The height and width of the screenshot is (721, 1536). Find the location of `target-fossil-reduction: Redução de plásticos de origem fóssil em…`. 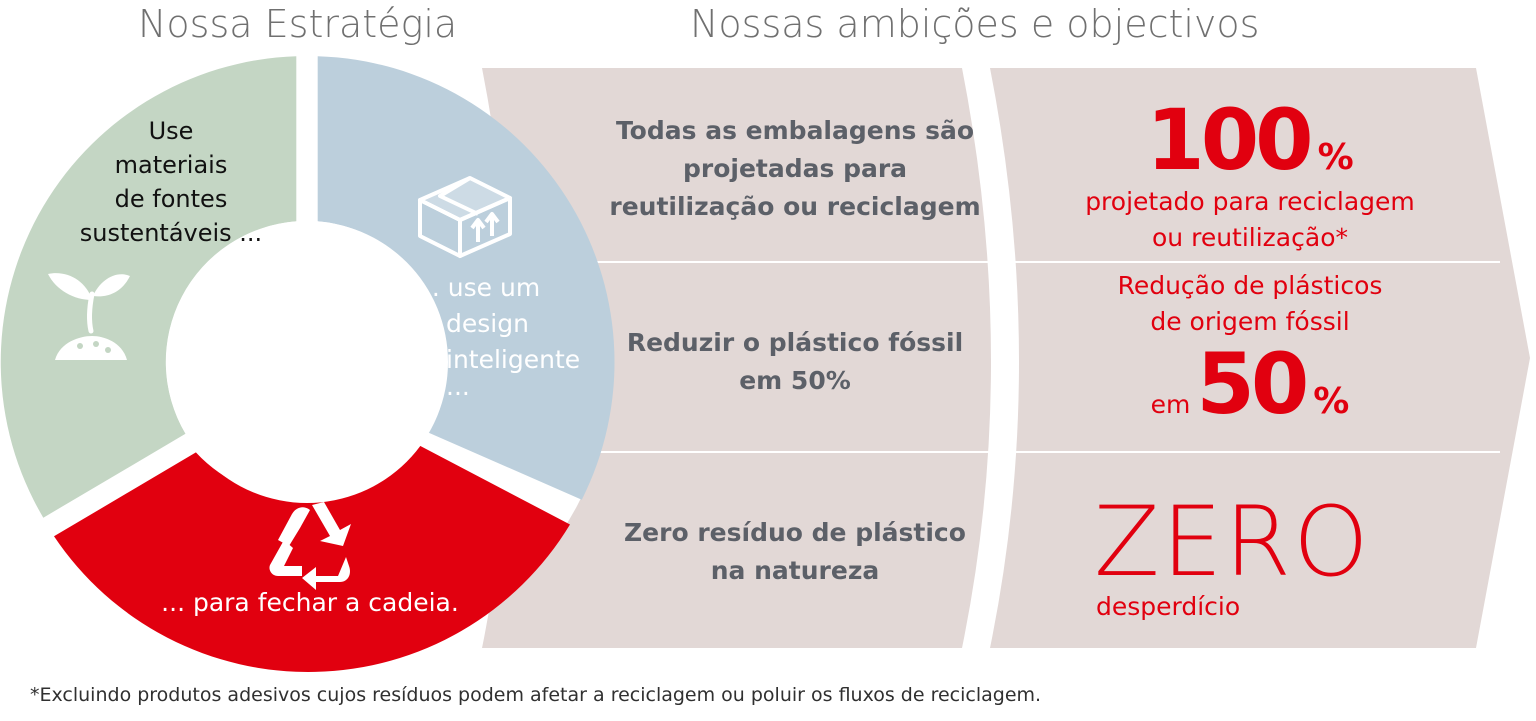

target-fossil-reduction: Redução de plásticos de origem fóssil em… is located at coordinates (1250, 348).